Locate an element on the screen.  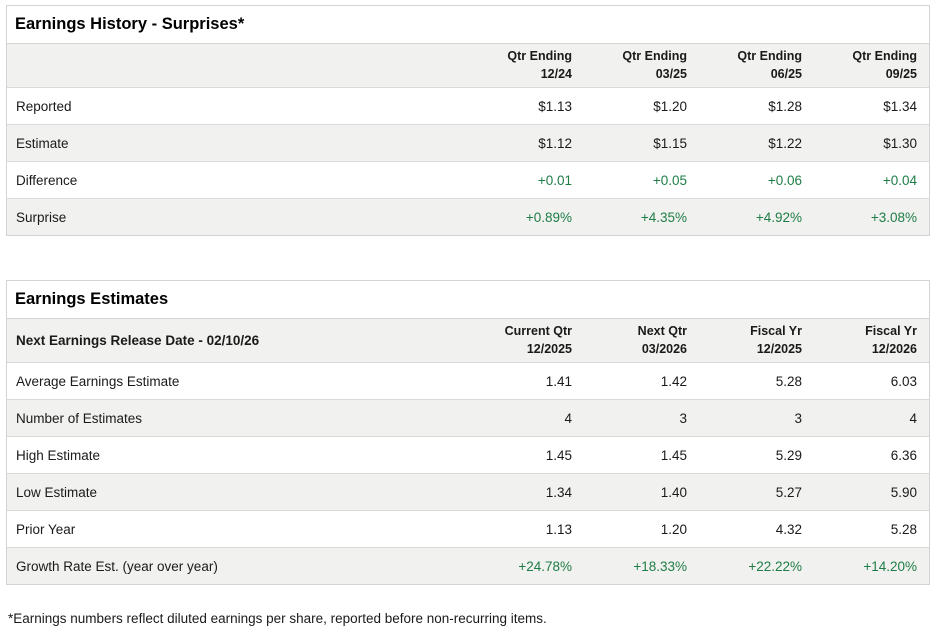
next-earnings-release-date-label: Next Earnings Release Date - 02/10/26 is located at coordinates (138, 340).